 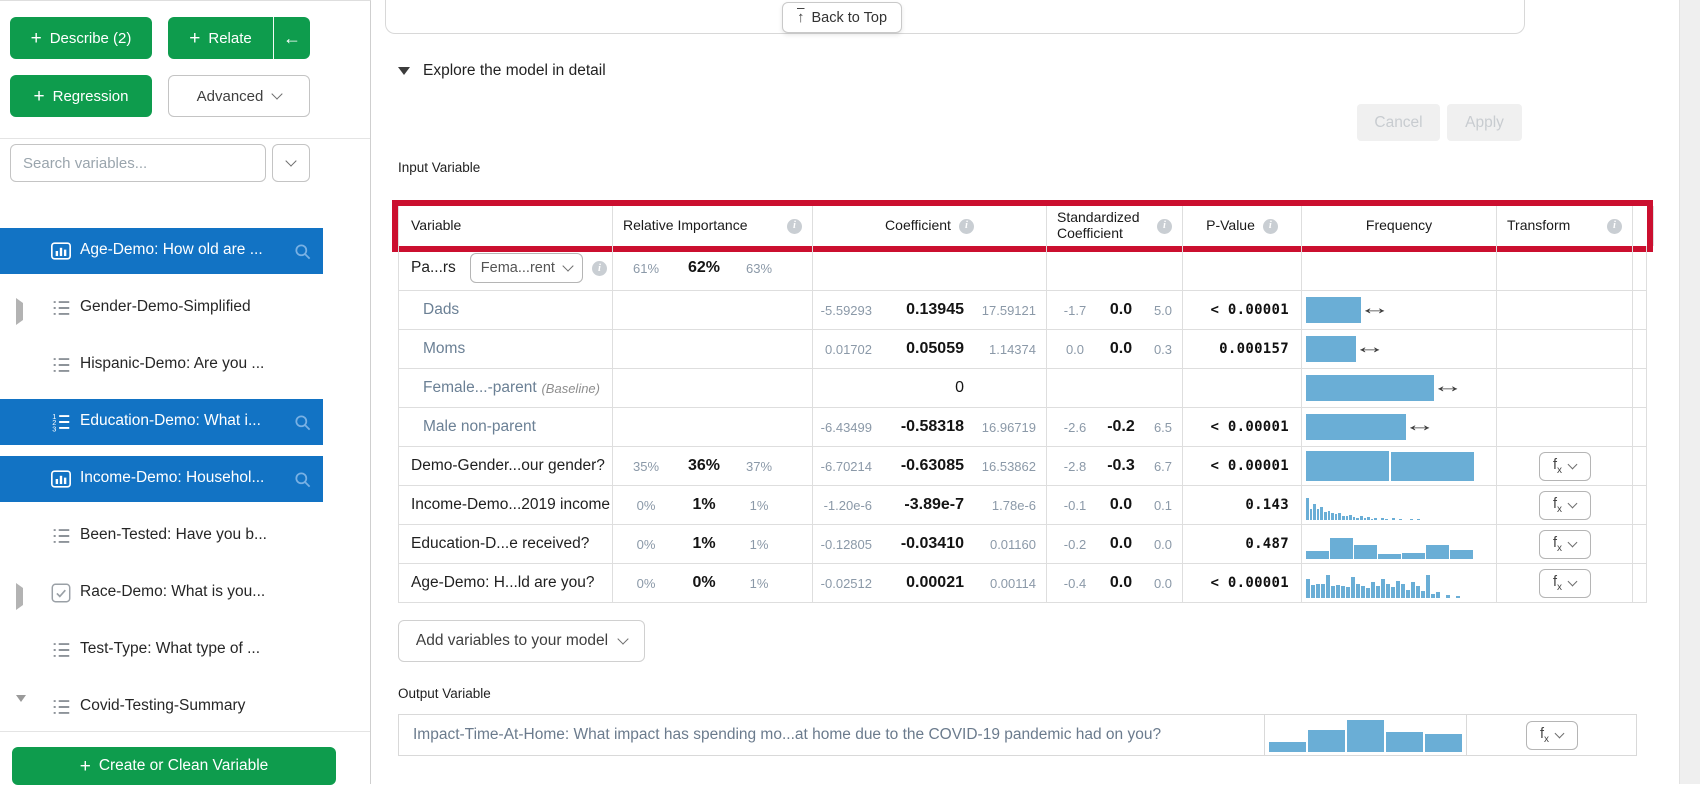 What do you see at coordinates (1399, 427) in the screenshot?
I see `frequency-cell: ↔` at bounding box center [1399, 427].